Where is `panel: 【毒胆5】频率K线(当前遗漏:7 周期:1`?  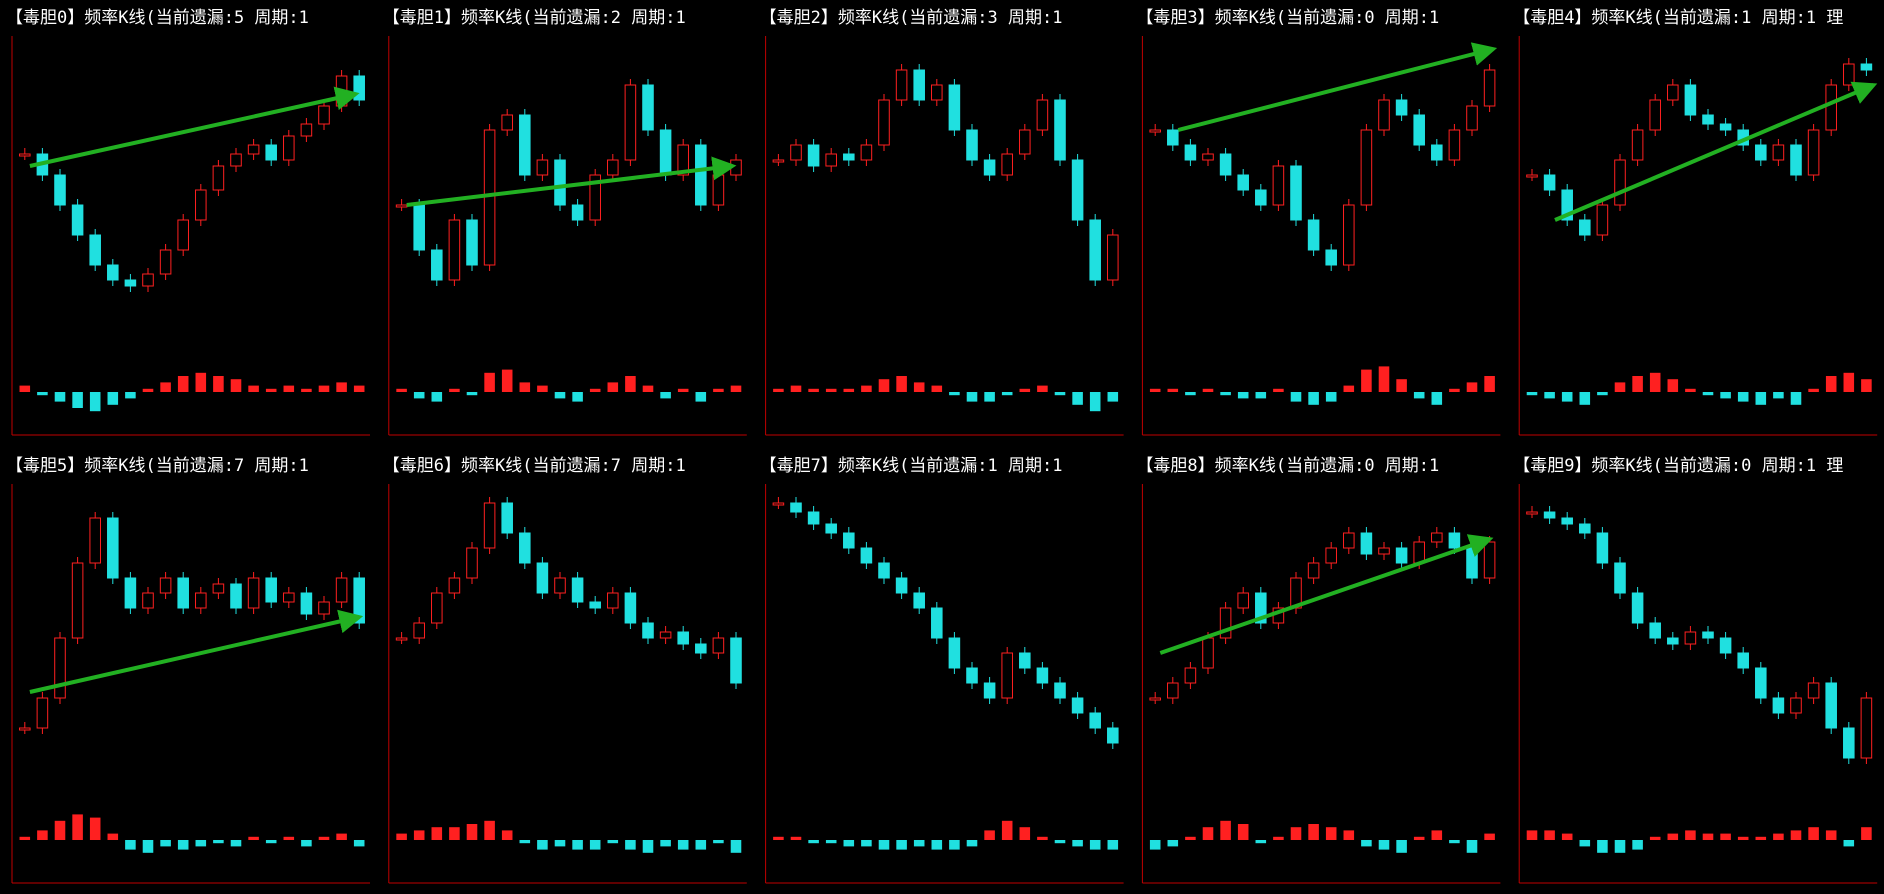
panel: 【毒胆5】频率K线(当前遗漏:7 周期:1 is located at coordinates (188, 670).